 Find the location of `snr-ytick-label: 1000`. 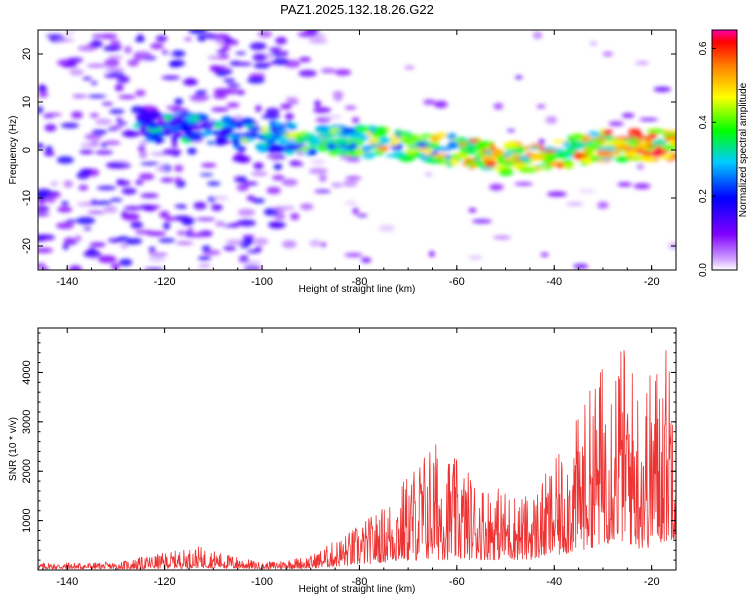

snr-ytick-label: 1000 is located at coordinates (27, 520).